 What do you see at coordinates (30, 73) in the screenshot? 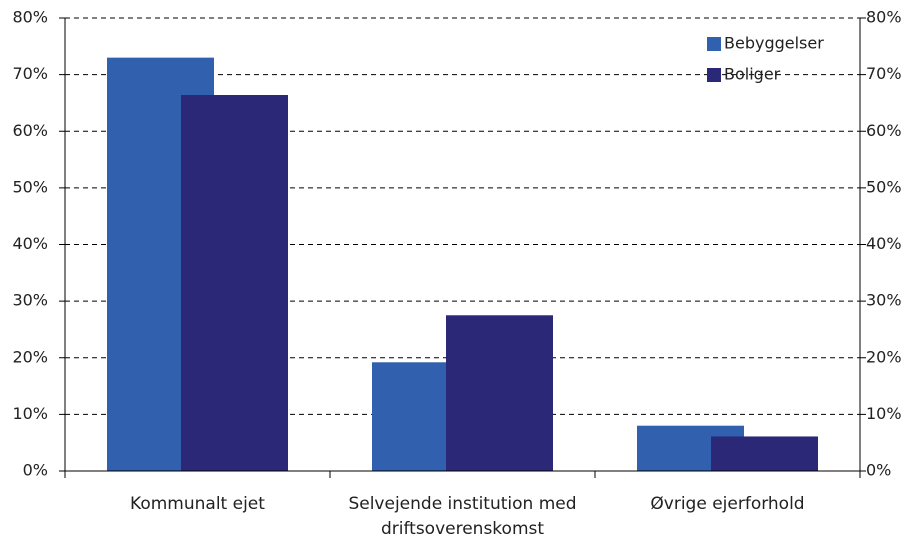
I see `y-tick-label: 70%` at bounding box center [30, 73].